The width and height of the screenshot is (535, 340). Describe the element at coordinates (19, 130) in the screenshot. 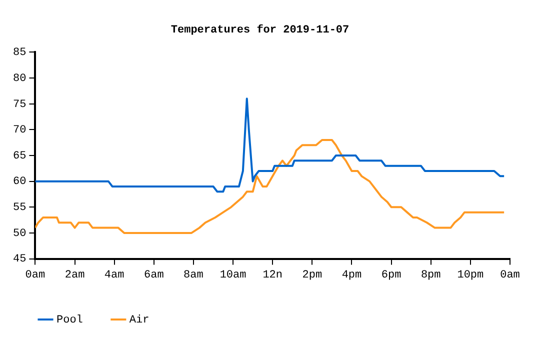

I see `y-tick-label: 70` at that location.